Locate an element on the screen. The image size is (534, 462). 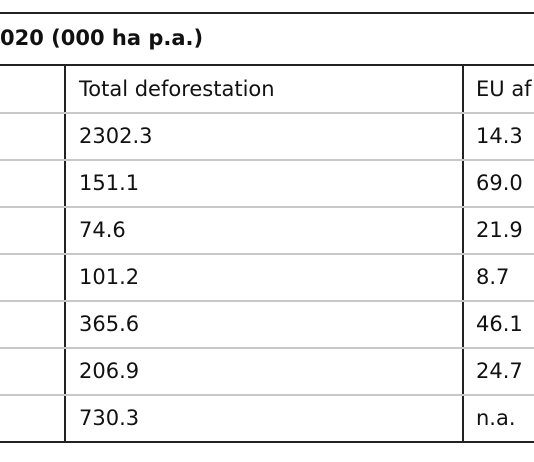
data-cell: 151.1 is located at coordinates (109, 183).